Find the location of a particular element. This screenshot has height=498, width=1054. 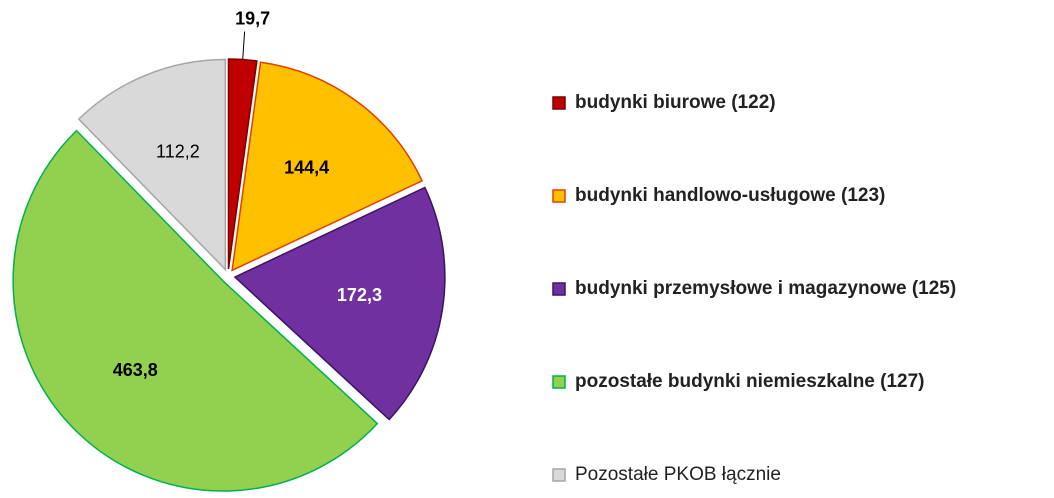

legend-label: budynki biurowe (122) is located at coordinates (675, 102).